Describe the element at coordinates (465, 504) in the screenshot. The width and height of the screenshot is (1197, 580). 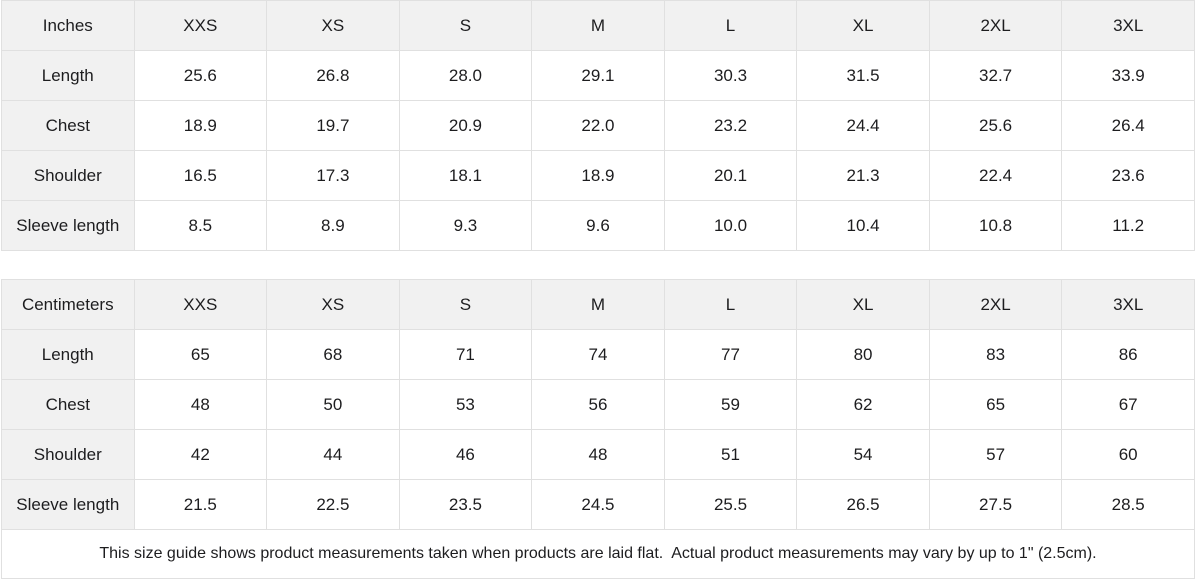
I see `value-cell: 23.5` at that location.